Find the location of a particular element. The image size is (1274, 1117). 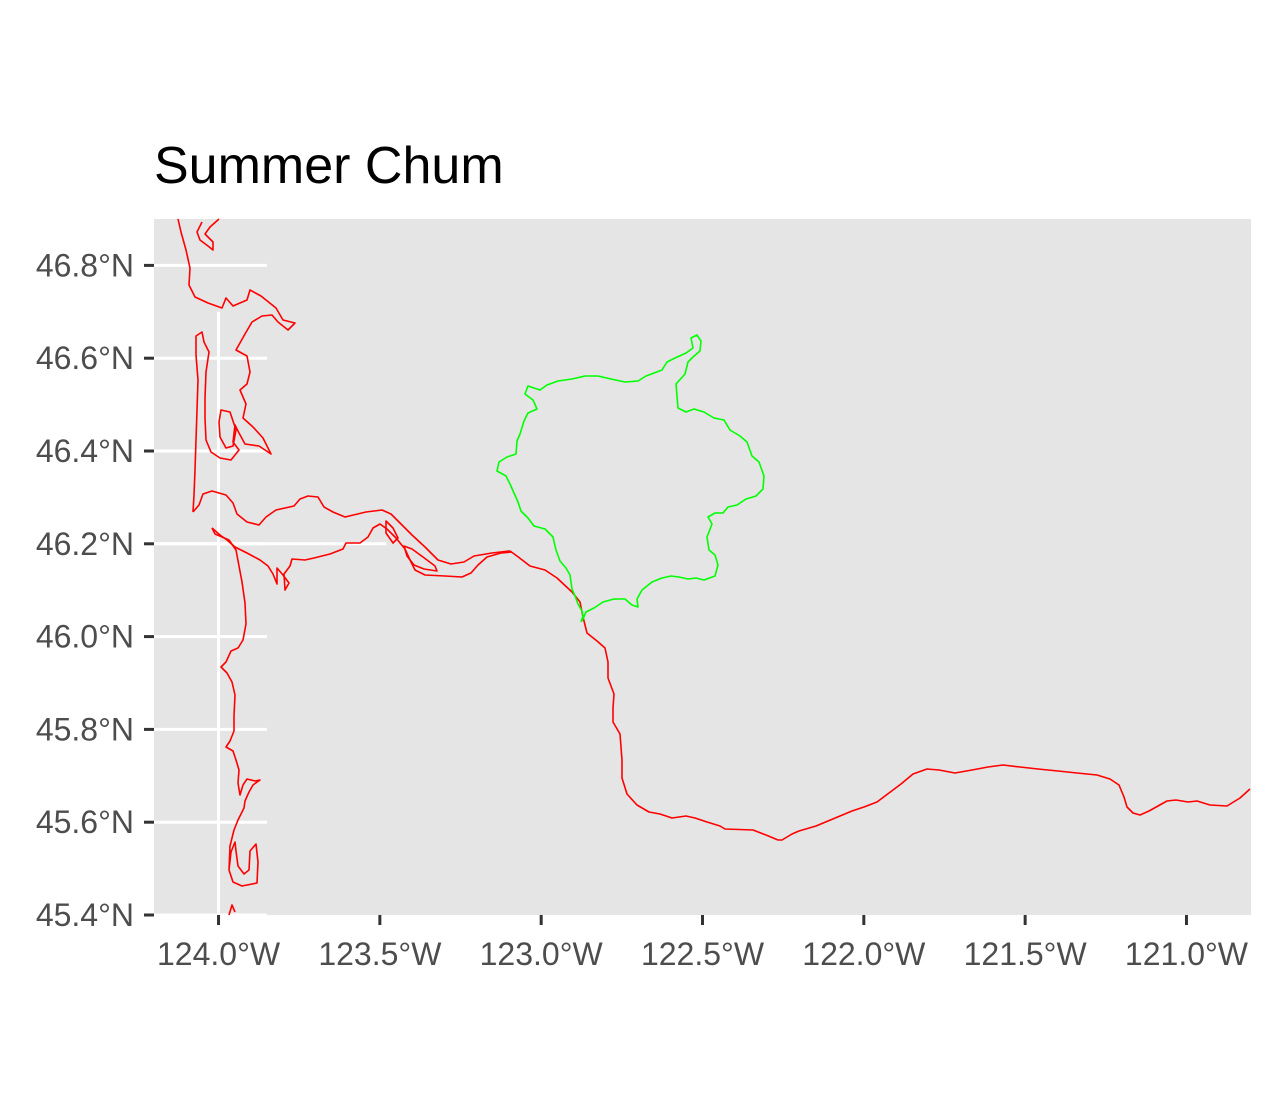

region-outline-layer is located at coordinates (630, 478).